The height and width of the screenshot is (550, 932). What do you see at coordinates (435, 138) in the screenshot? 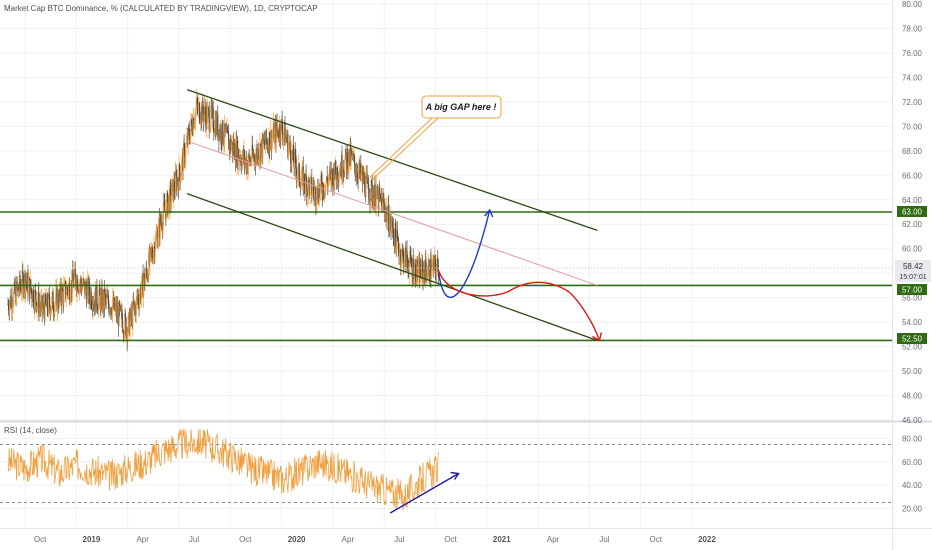
I see `gap-annotation: A big GAP here !` at bounding box center [435, 138].